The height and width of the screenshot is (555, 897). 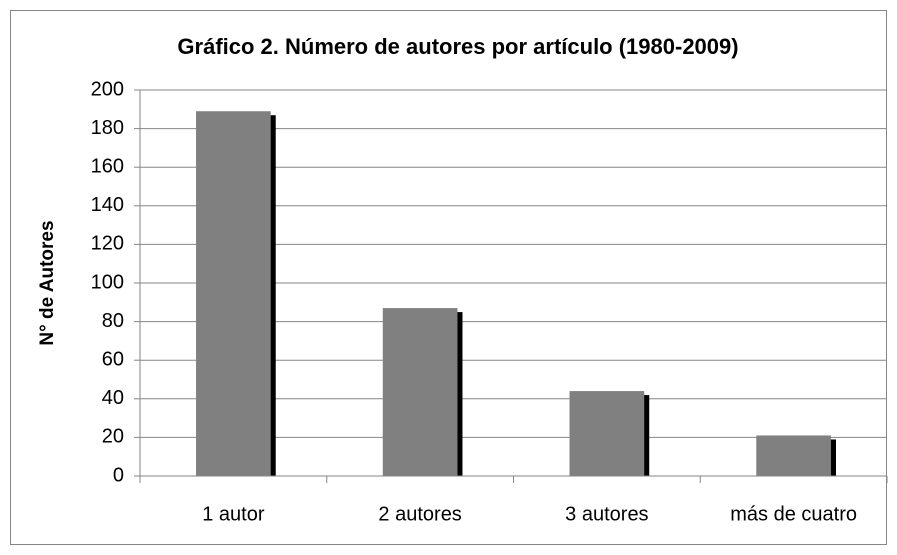 What do you see at coordinates (113, 321) in the screenshot?
I see `y-tick-label: 80` at bounding box center [113, 321].